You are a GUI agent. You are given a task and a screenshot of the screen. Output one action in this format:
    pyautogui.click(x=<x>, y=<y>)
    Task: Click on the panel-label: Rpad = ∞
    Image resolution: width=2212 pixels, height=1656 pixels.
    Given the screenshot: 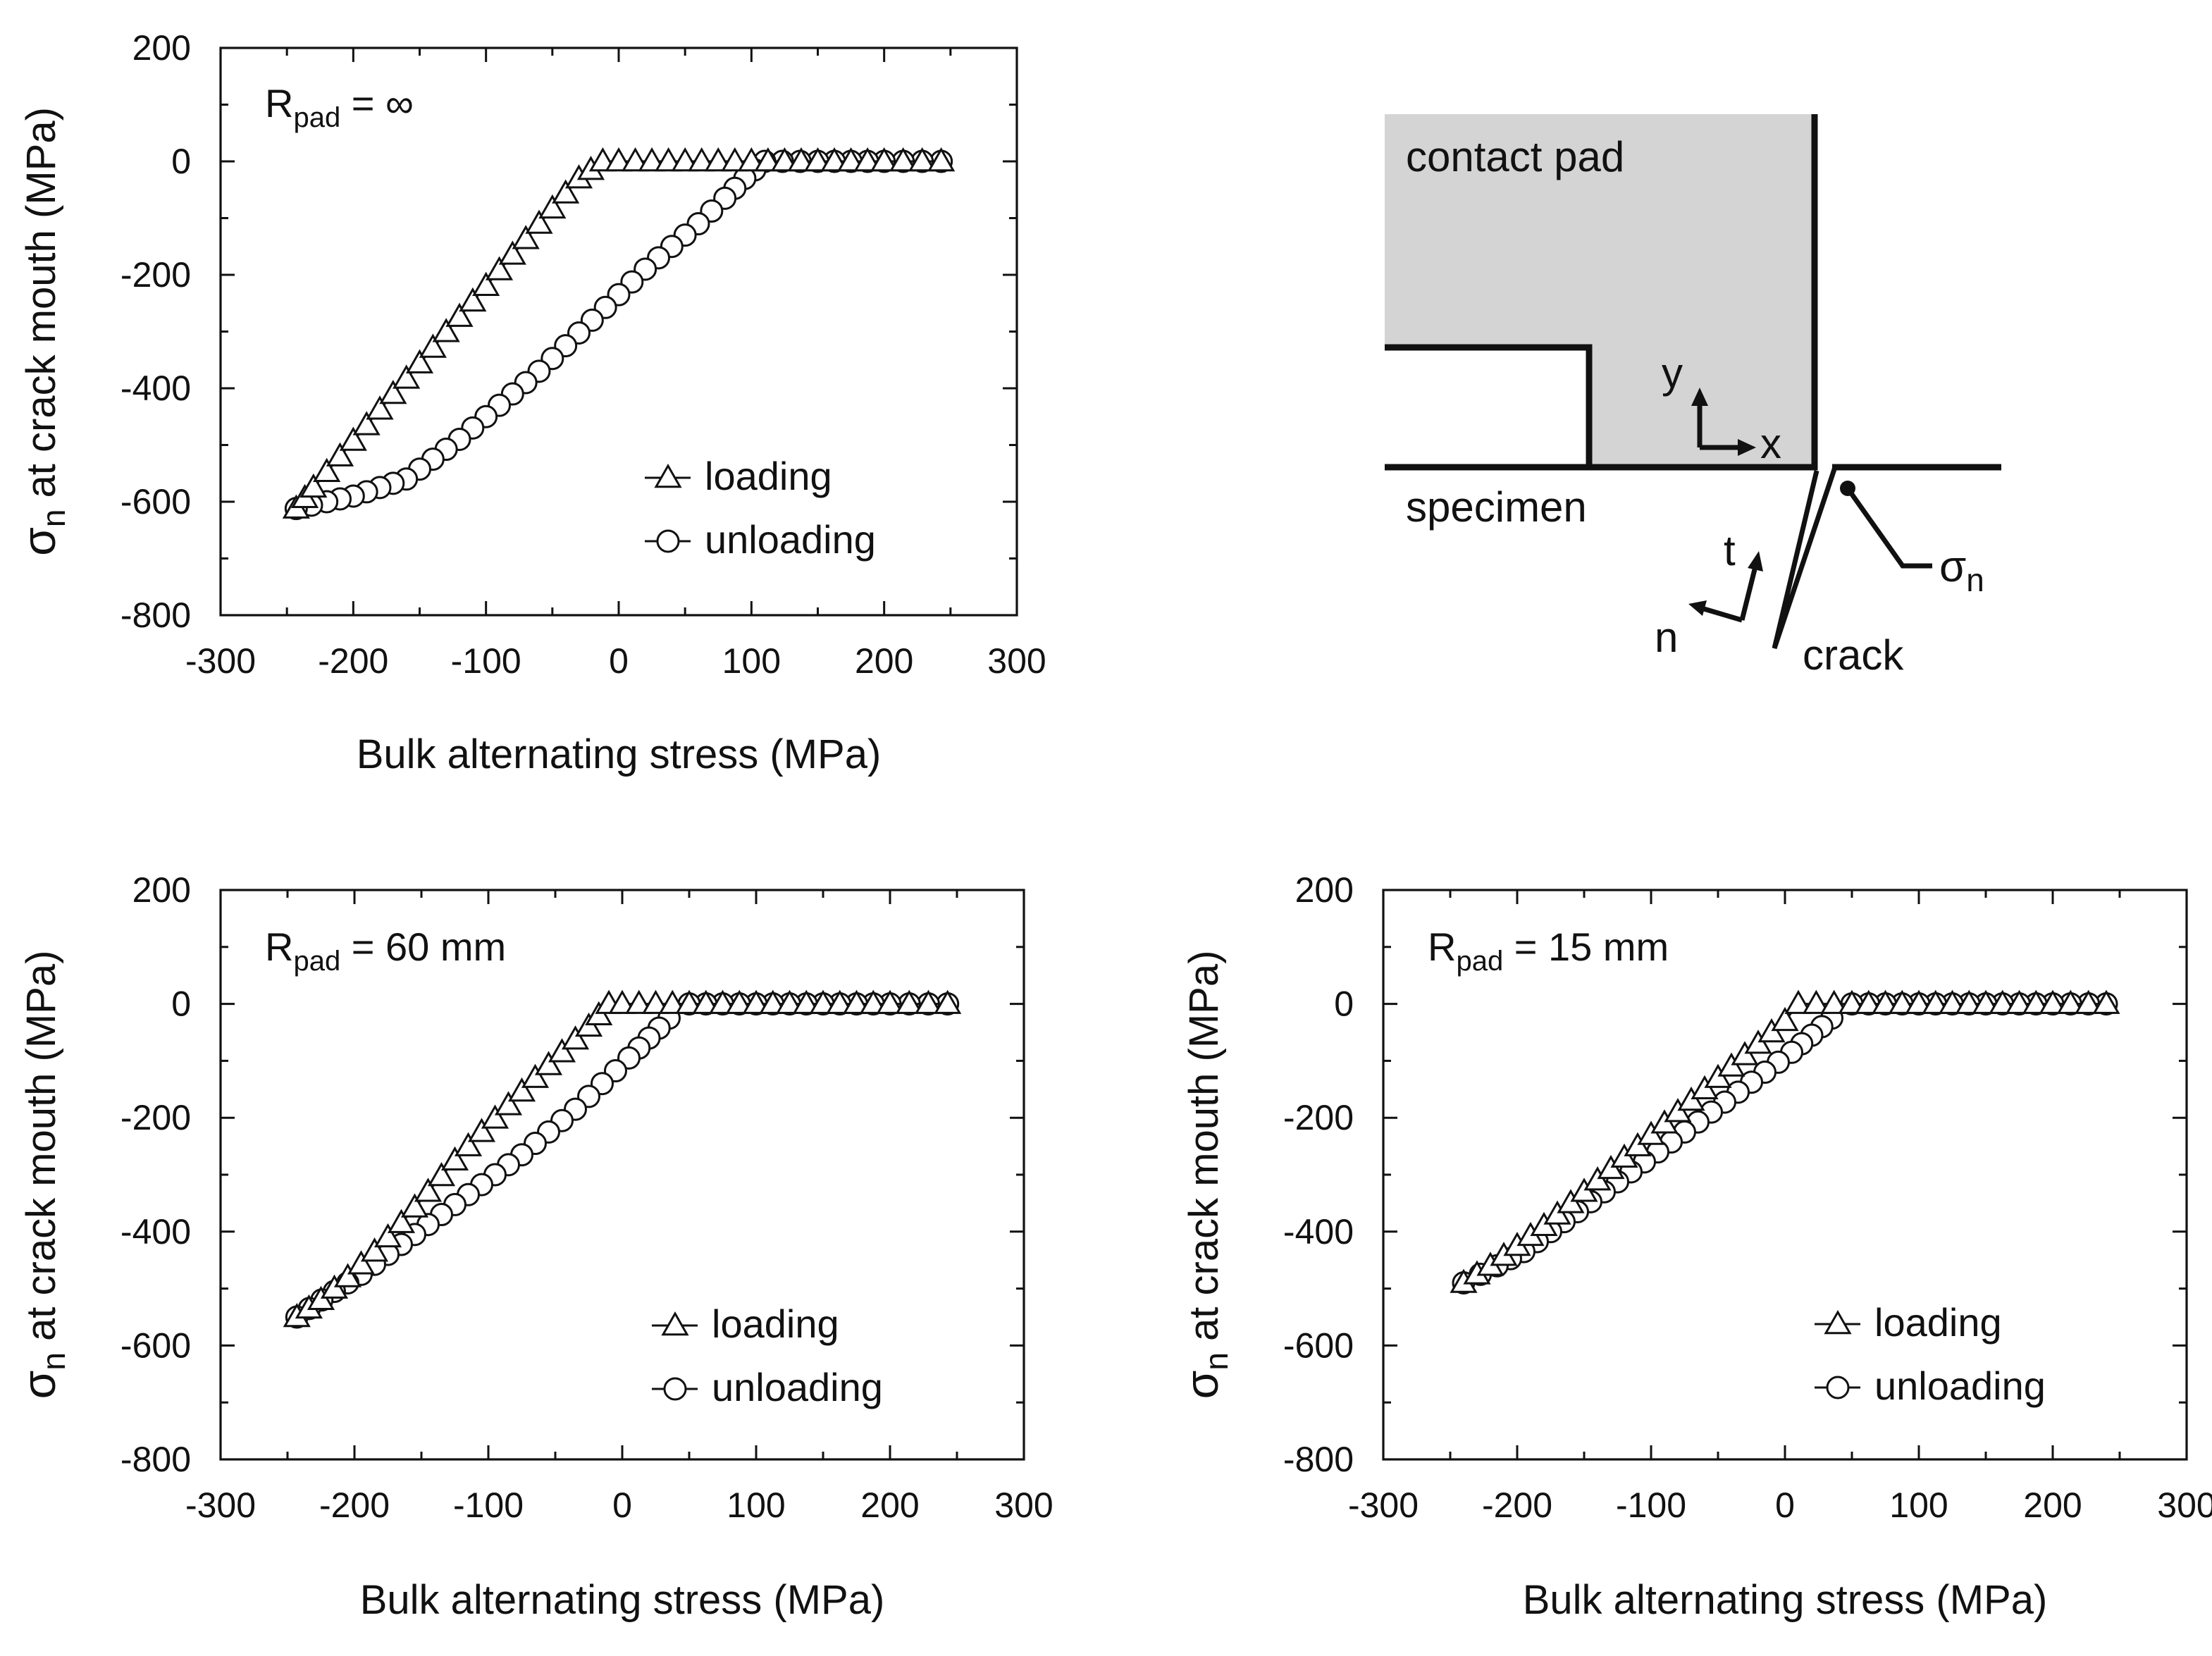 What is the action you would take?
    pyautogui.click(x=339, y=107)
    